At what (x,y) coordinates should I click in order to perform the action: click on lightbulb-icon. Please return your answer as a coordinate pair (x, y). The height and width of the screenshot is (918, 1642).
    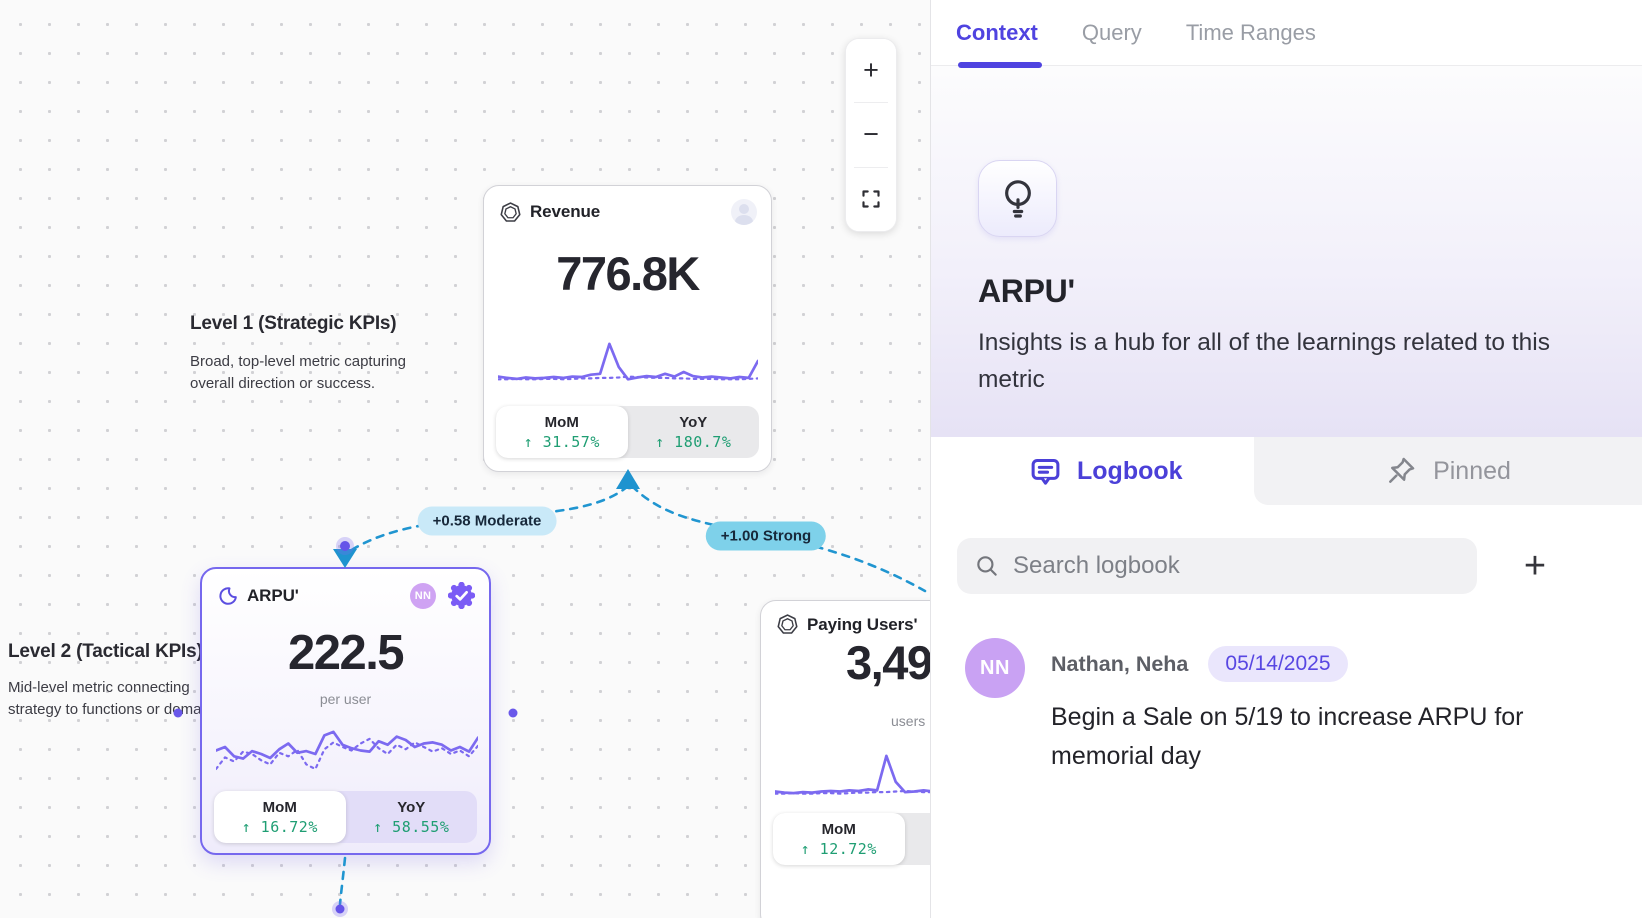
    Looking at the image, I should click on (1017, 198).